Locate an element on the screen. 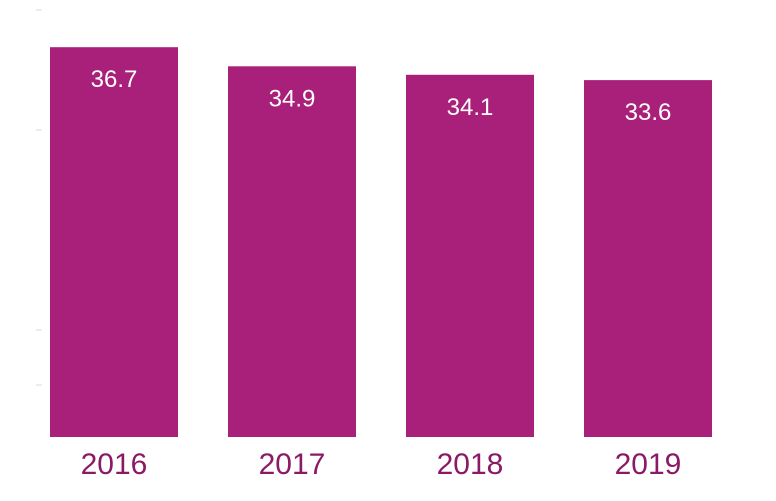 This screenshot has height=501, width=776. bar-2017 is located at coordinates (292, 251).